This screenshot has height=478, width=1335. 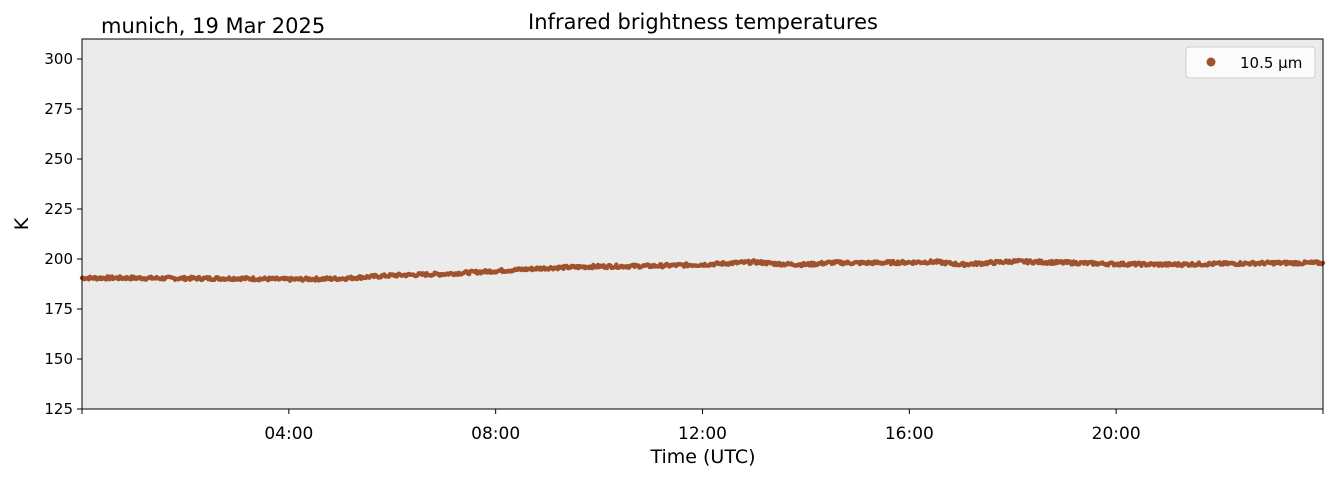 I want to click on x-axis-label: Time (UTC), so click(x=702, y=457).